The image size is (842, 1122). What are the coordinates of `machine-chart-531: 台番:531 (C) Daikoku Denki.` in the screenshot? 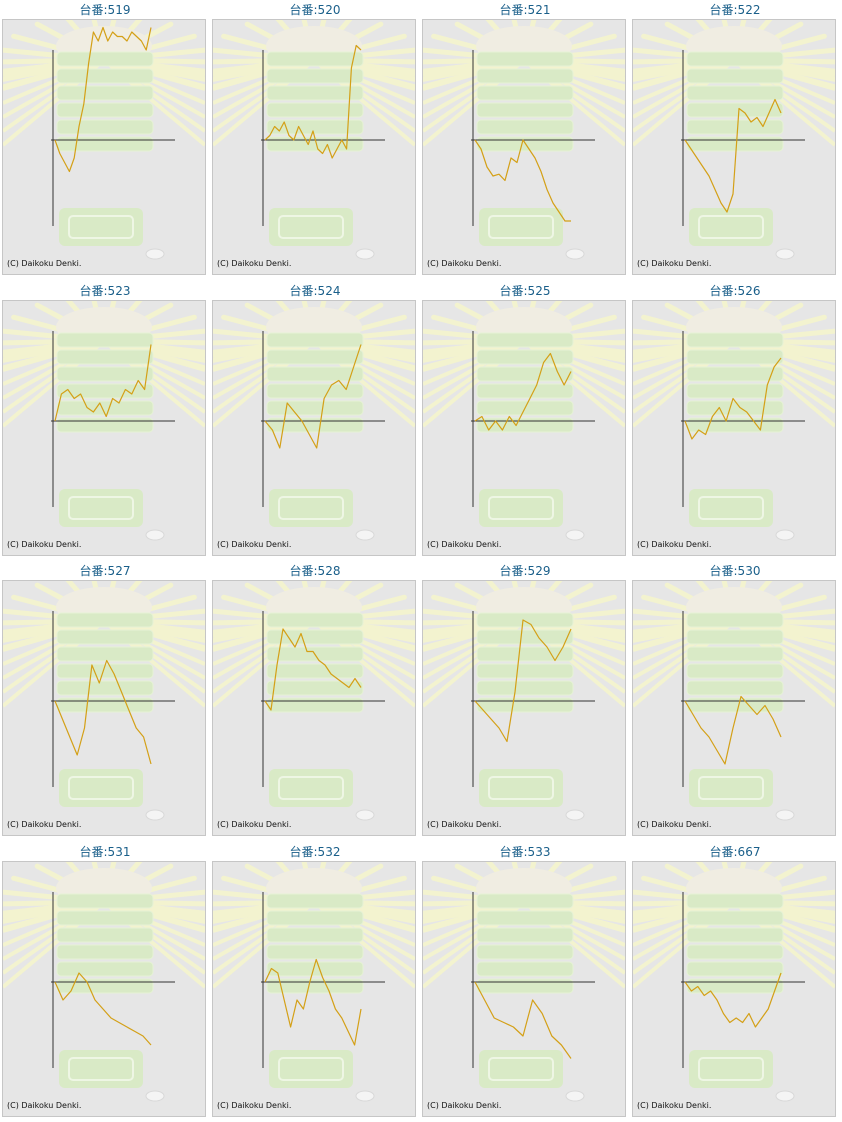 It's located at (105, 982).